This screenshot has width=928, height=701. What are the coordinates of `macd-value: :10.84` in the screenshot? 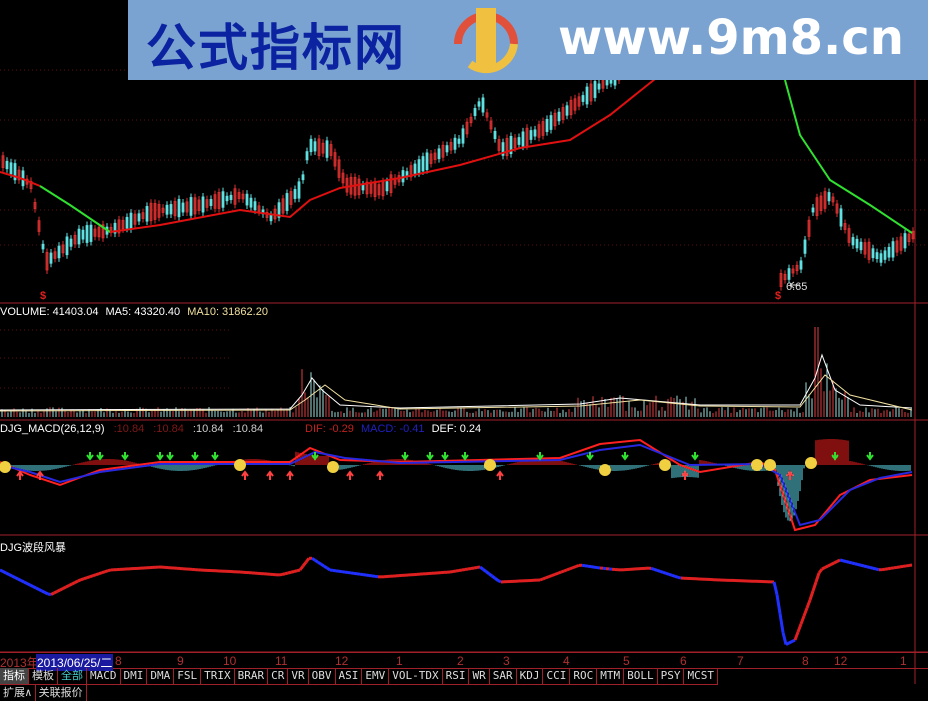 It's located at (168, 429).